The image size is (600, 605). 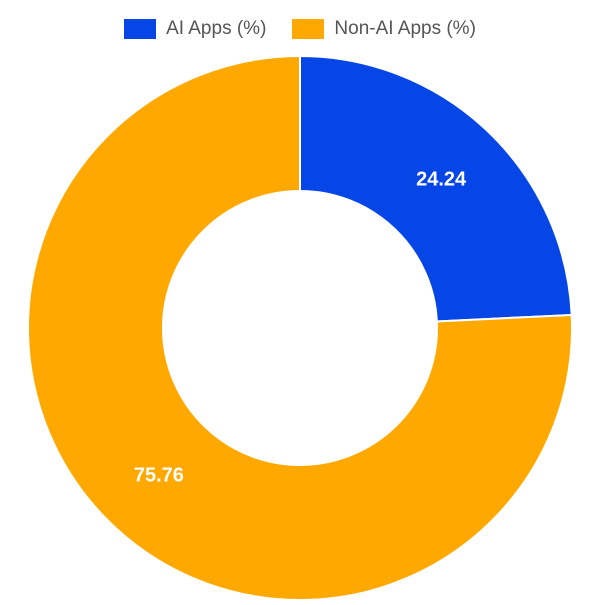 I want to click on chart-legend: AI Apps (%) Non-AI Apps (%), so click(x=300, y=29).